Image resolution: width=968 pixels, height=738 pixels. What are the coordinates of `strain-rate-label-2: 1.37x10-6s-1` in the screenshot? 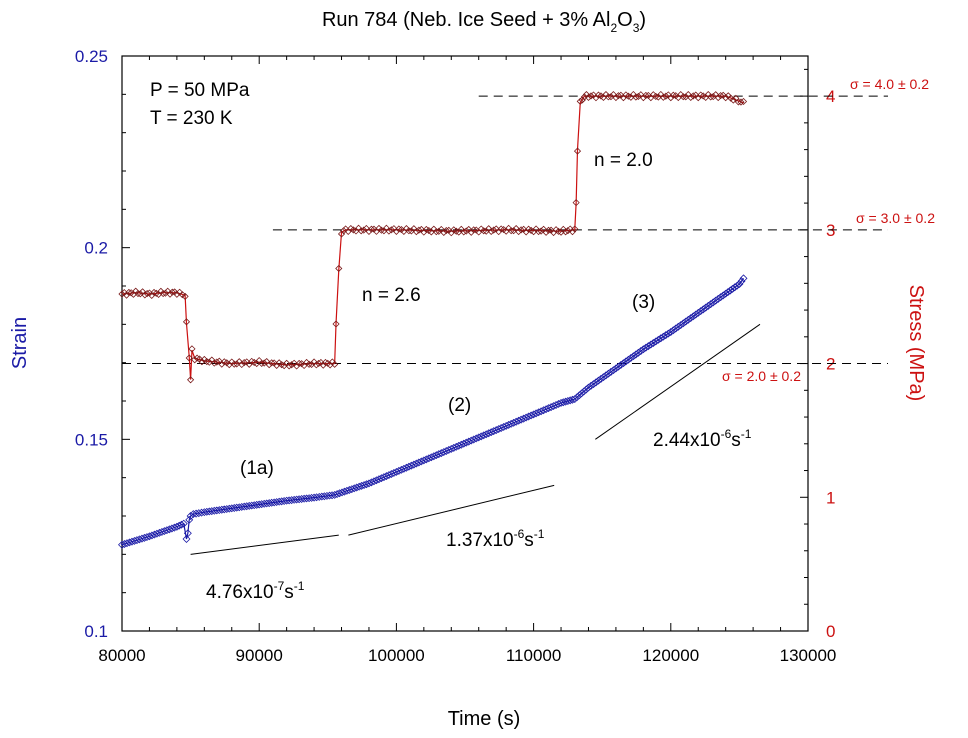 It's located at (495, 539).